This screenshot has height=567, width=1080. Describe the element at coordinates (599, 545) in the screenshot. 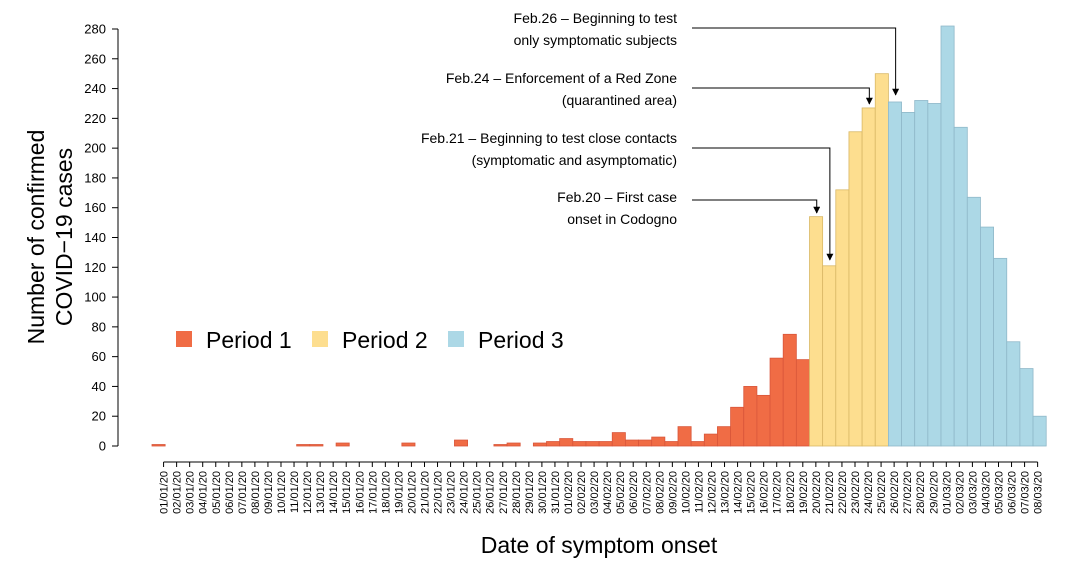

I see `x-axis-title: Date of symptom onset` at that location.